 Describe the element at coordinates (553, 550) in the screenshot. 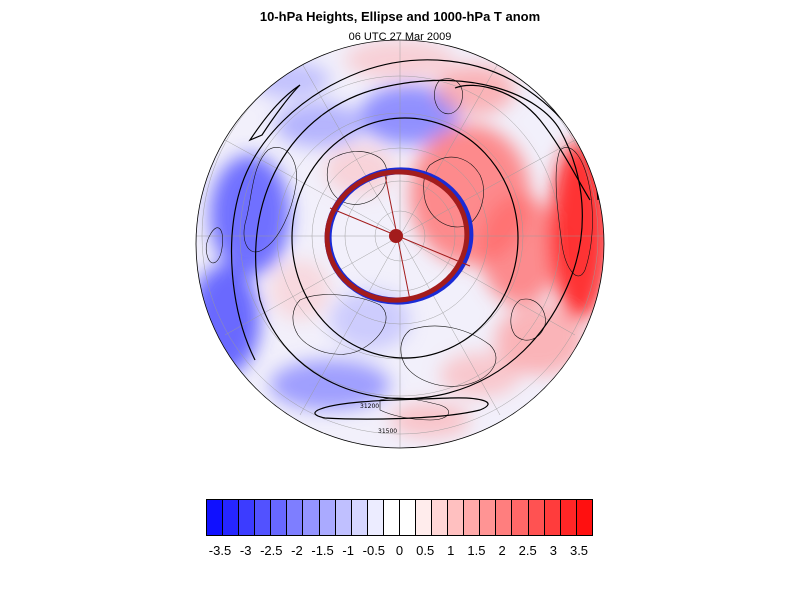

I see `colorbar-tick-label: 3` at that location.